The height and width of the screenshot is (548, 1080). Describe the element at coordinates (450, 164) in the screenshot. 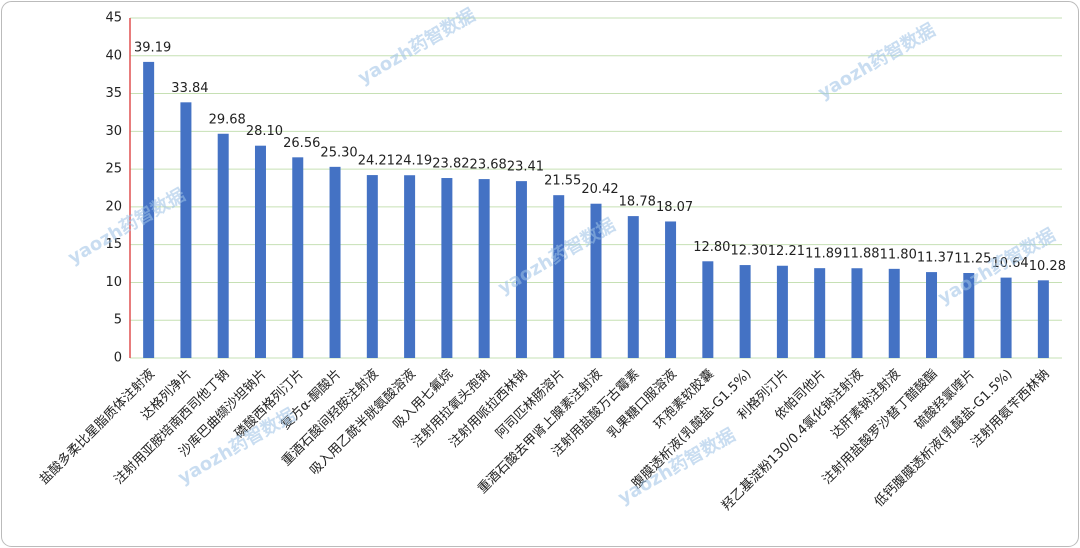

I see `value-label: 23.82` at that location.